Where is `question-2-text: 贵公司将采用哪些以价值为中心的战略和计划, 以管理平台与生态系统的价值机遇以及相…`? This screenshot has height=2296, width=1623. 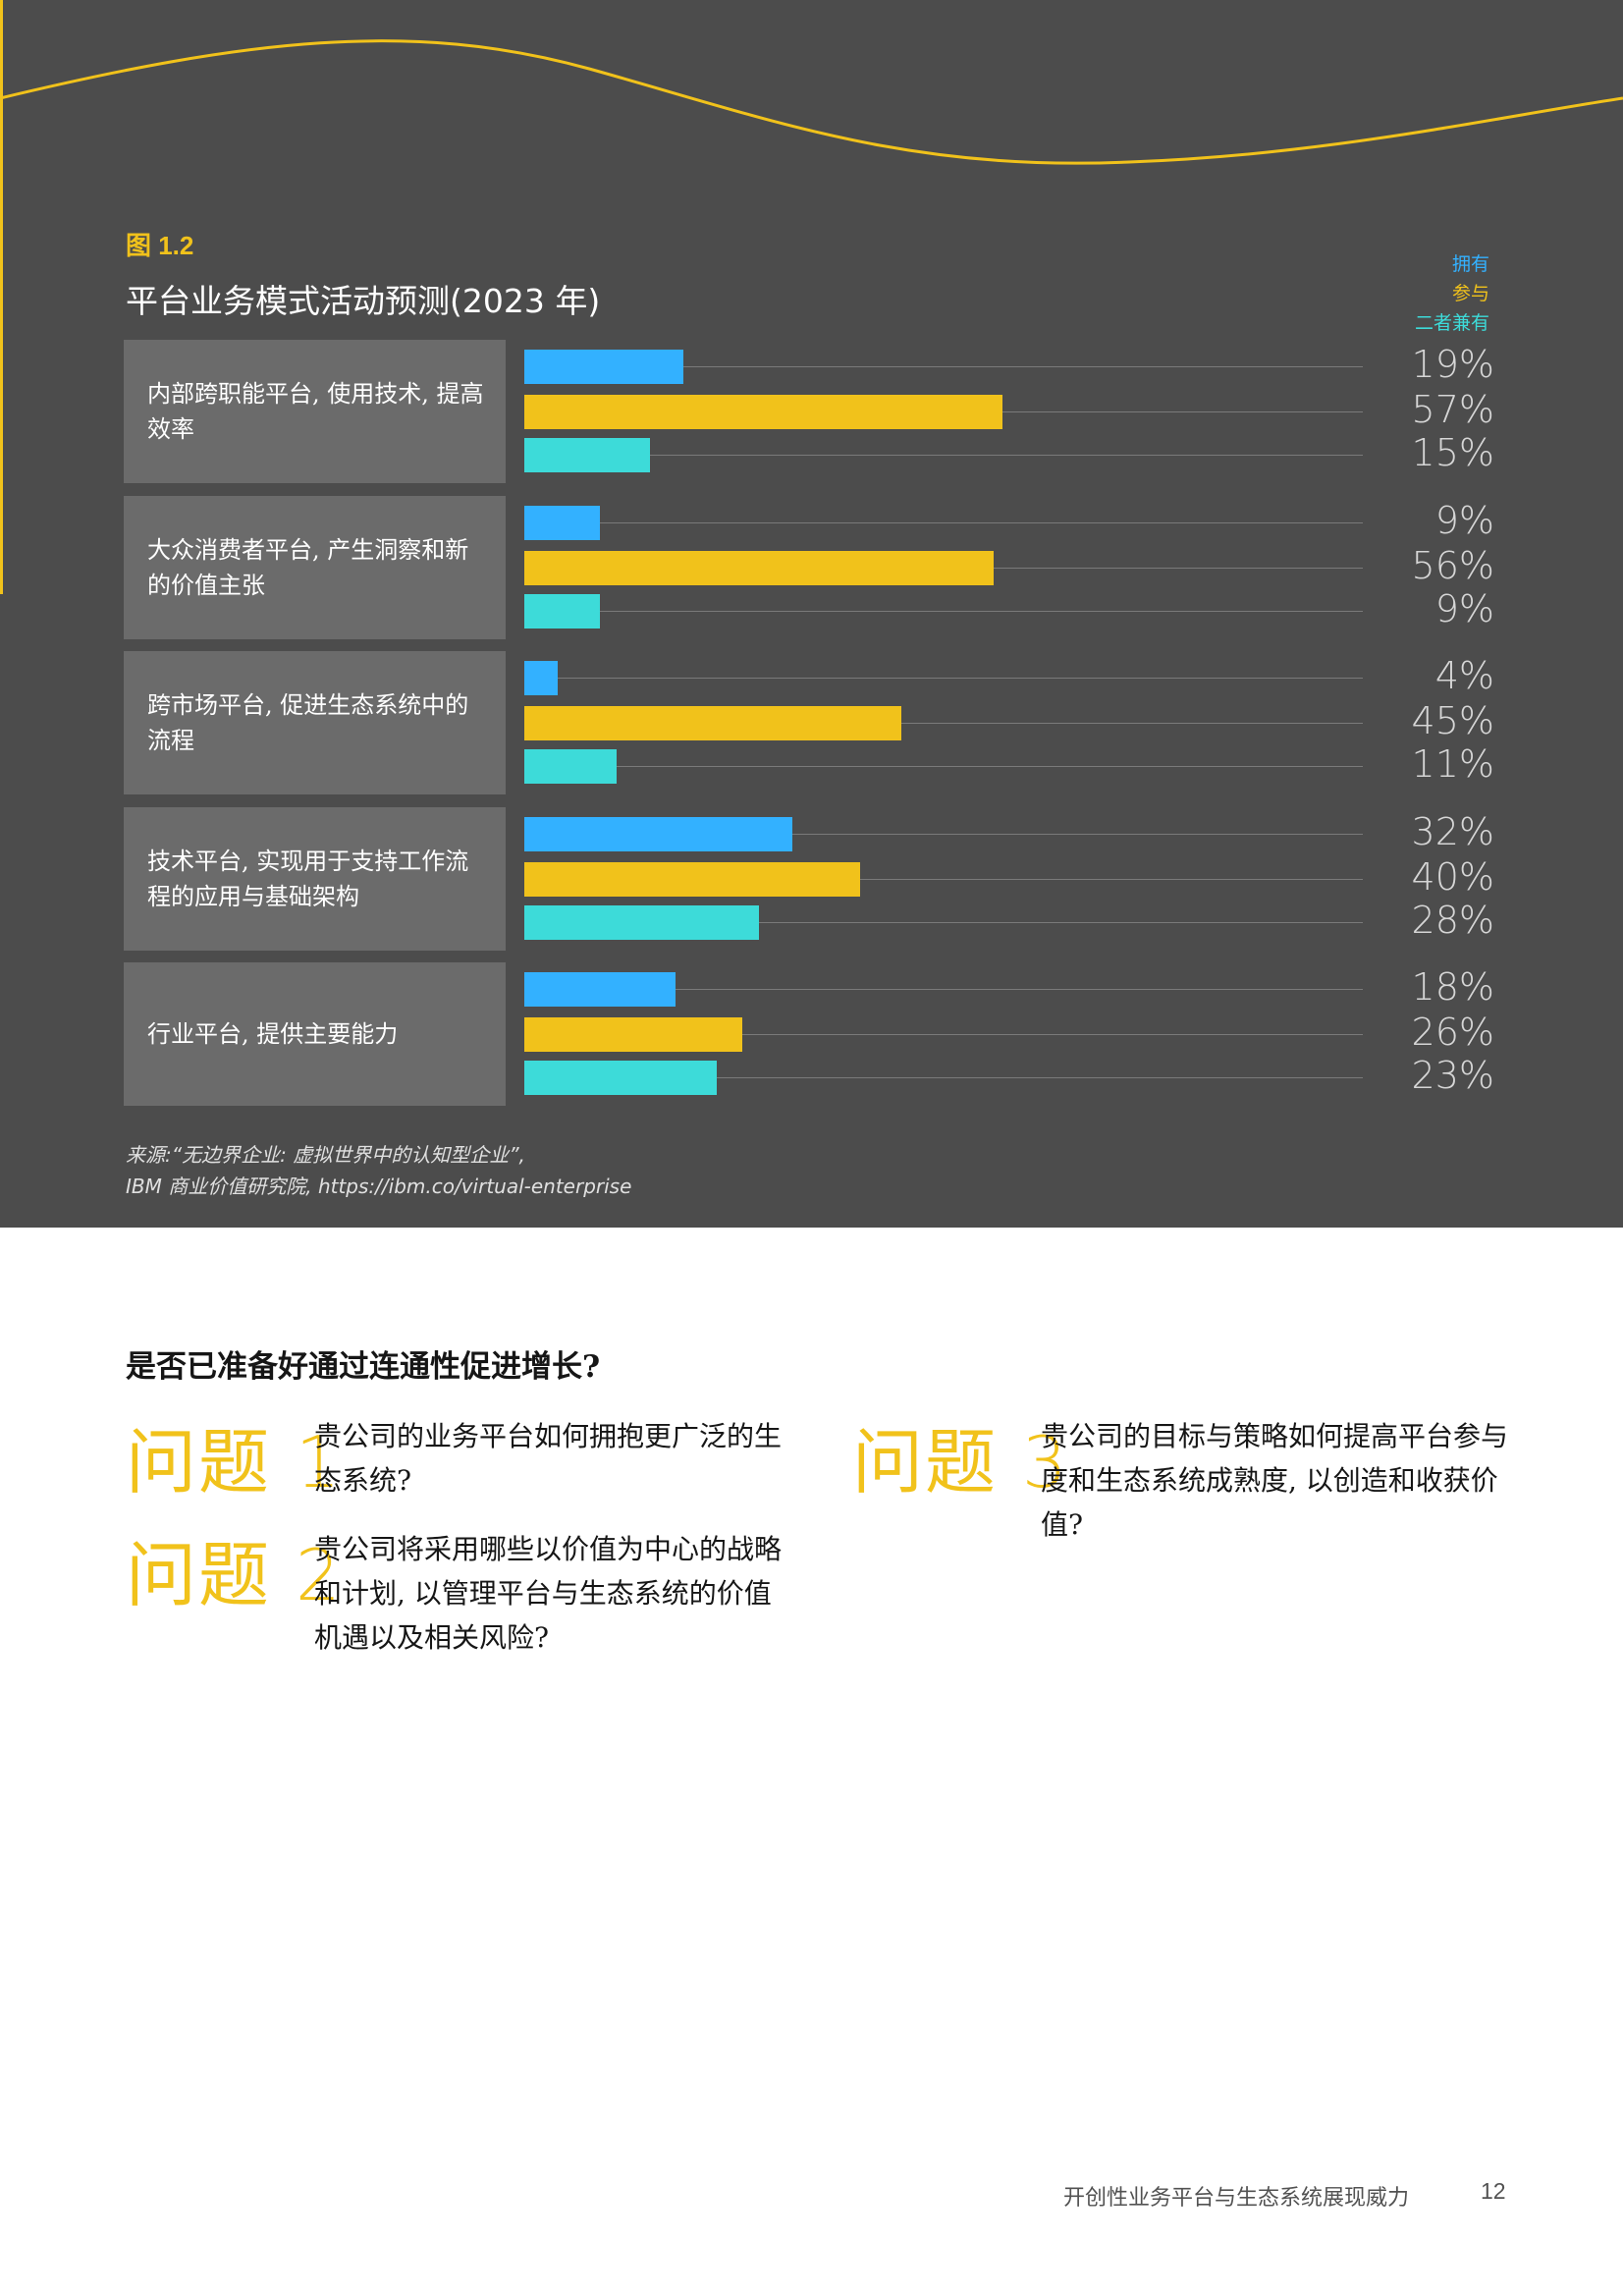
question-2-text: 贵公司将采用哪些以价值为中心的战略和计划, 以管理平台与生态系统的价值机遇以及相… is located at coordinates (549, 1593).